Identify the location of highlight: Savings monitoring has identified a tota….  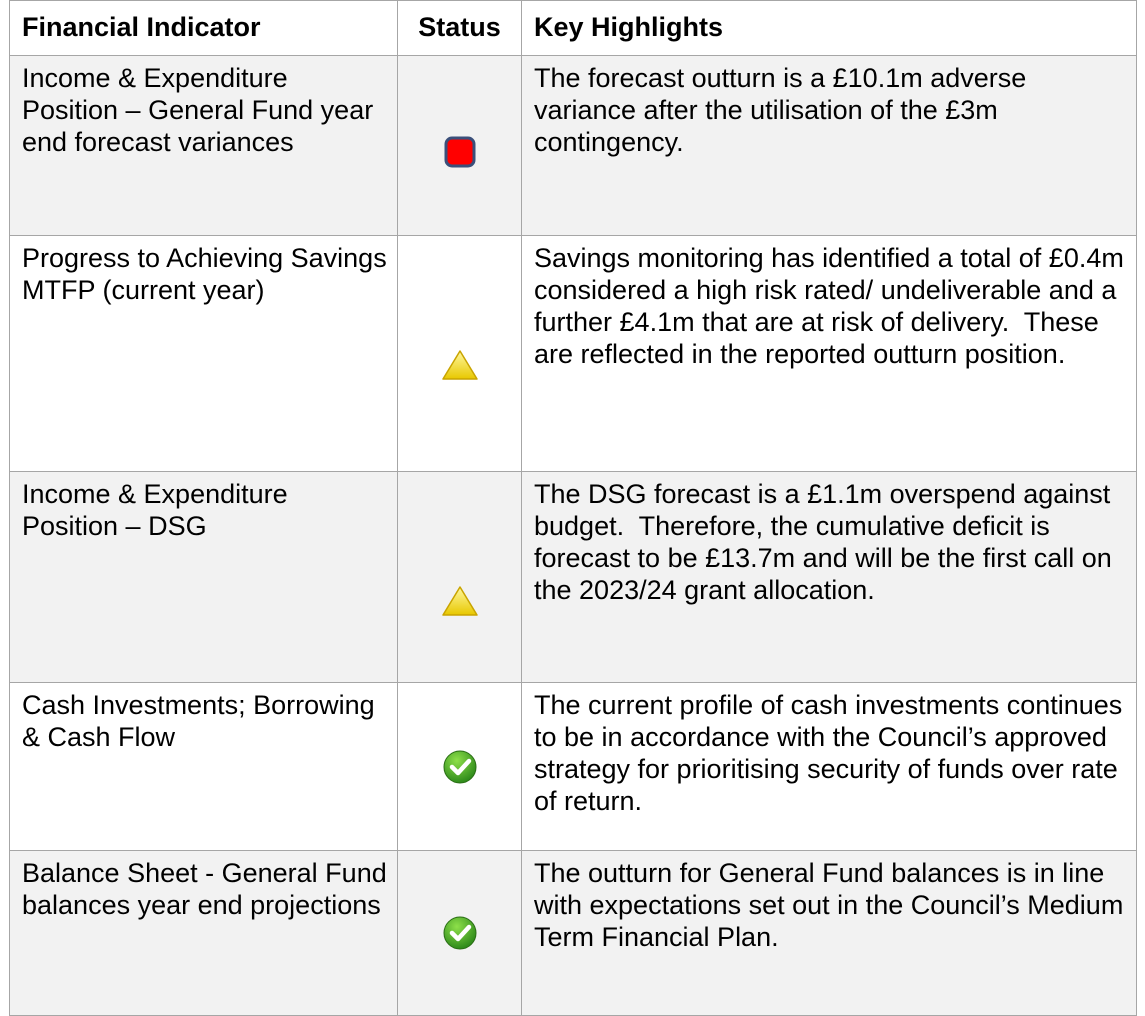
(829, 353).